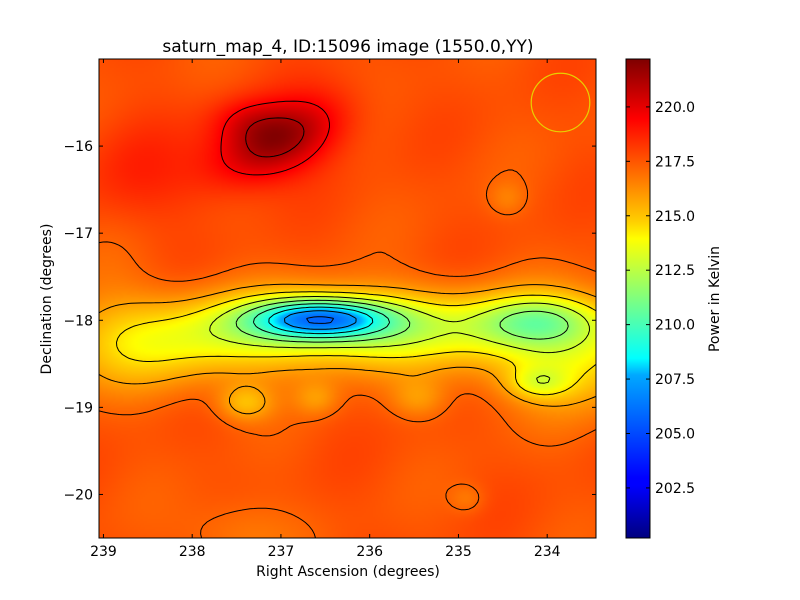 The width and height of the screenshot is (800, 600). I want to click on x-tick-label: 236, so click(369, 552).